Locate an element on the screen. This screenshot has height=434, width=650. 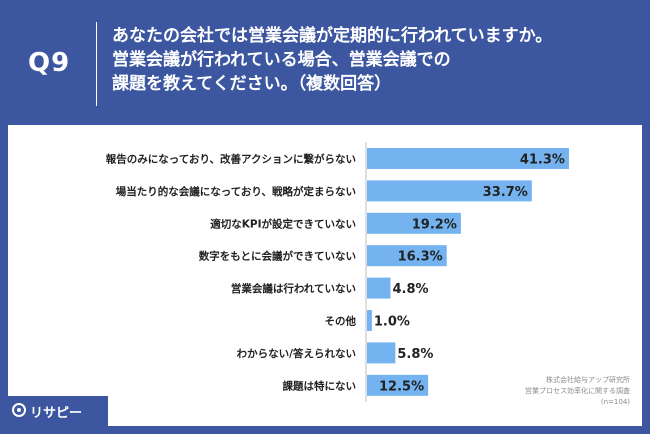
question-line-2: 営業会議が行われている場合、営業会議での is located at coordinates (281, 60).